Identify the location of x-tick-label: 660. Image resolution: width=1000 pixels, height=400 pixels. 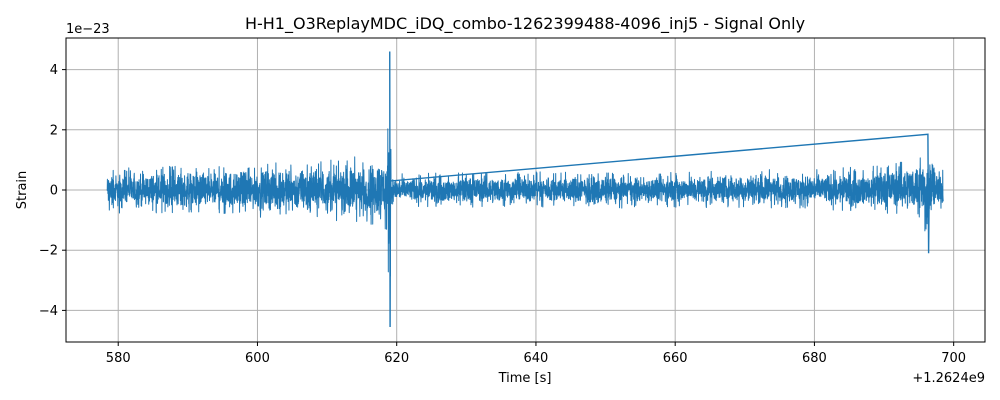
(675, 358).